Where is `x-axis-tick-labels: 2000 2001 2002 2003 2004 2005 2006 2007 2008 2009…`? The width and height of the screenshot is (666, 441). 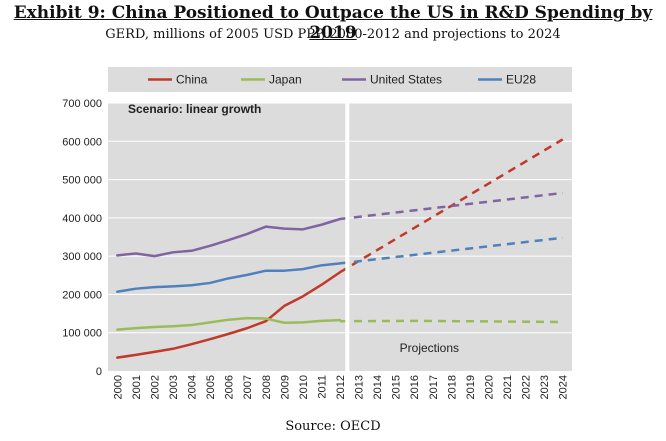 x-axis-tick-labels: 2000 2001 2002 2003 2004 2005 2006 2007 2008 2009… is located at coordinates (340, 387).